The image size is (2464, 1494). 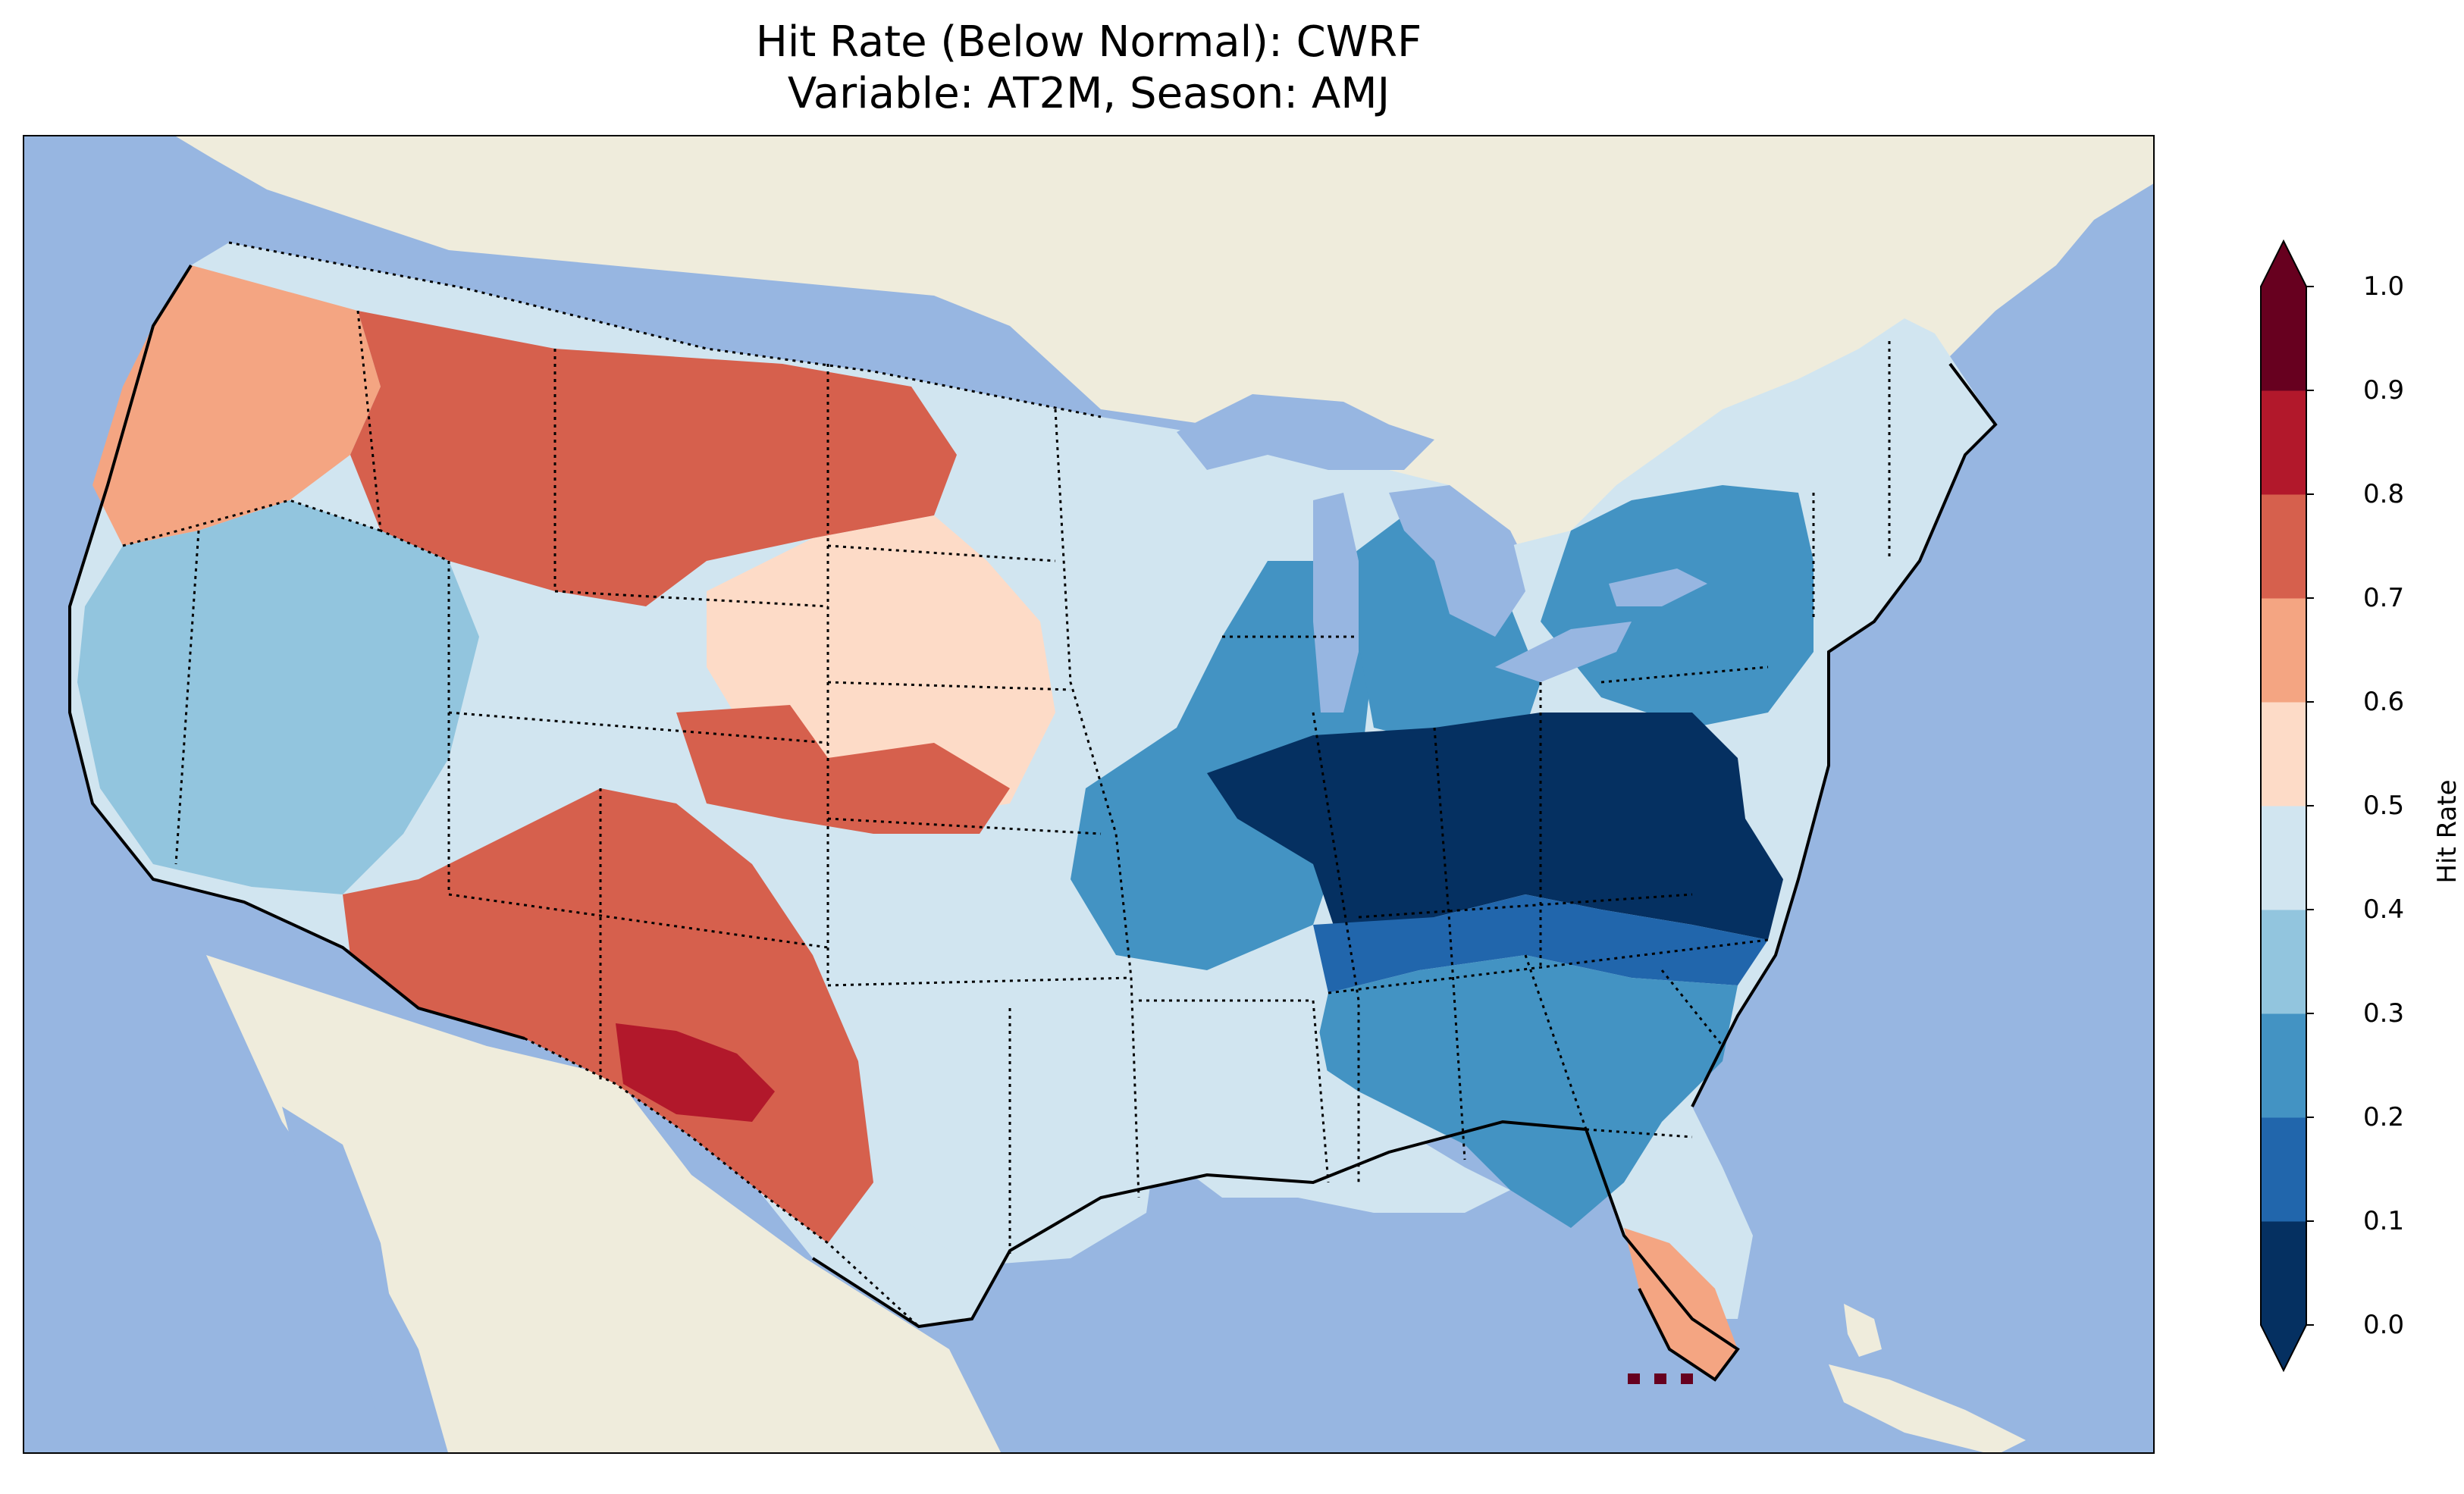 What do you see at coordinates (1692, 1008) in the screenshot?
I see `border-sc-ga` at bounding box center [1692, 1008].